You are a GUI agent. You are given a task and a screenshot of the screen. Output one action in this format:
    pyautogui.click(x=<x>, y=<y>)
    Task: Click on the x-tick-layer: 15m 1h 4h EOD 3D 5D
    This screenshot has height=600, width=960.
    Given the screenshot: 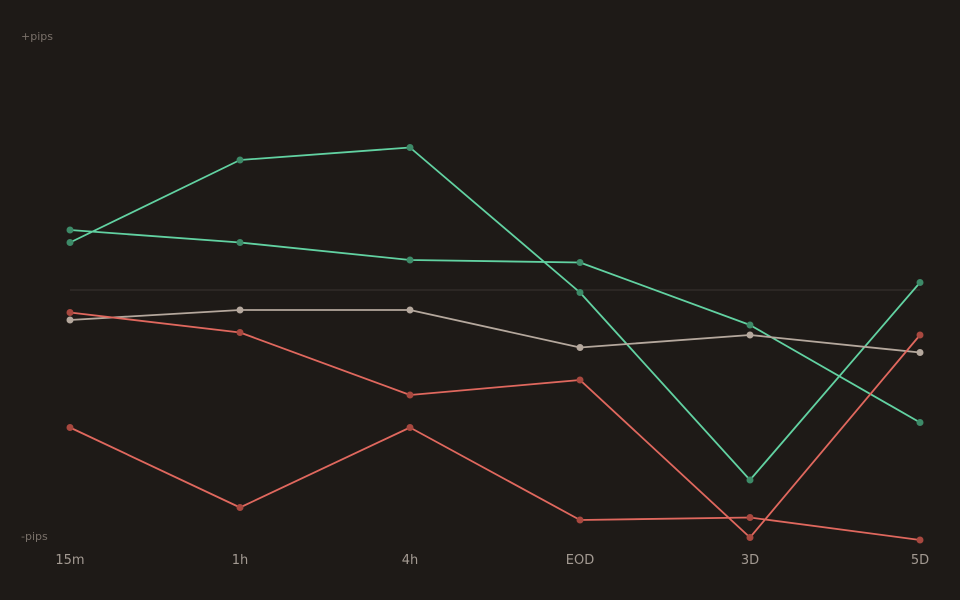 What is the action you would take?
    pyautogui.click(x=492, y=560)
    